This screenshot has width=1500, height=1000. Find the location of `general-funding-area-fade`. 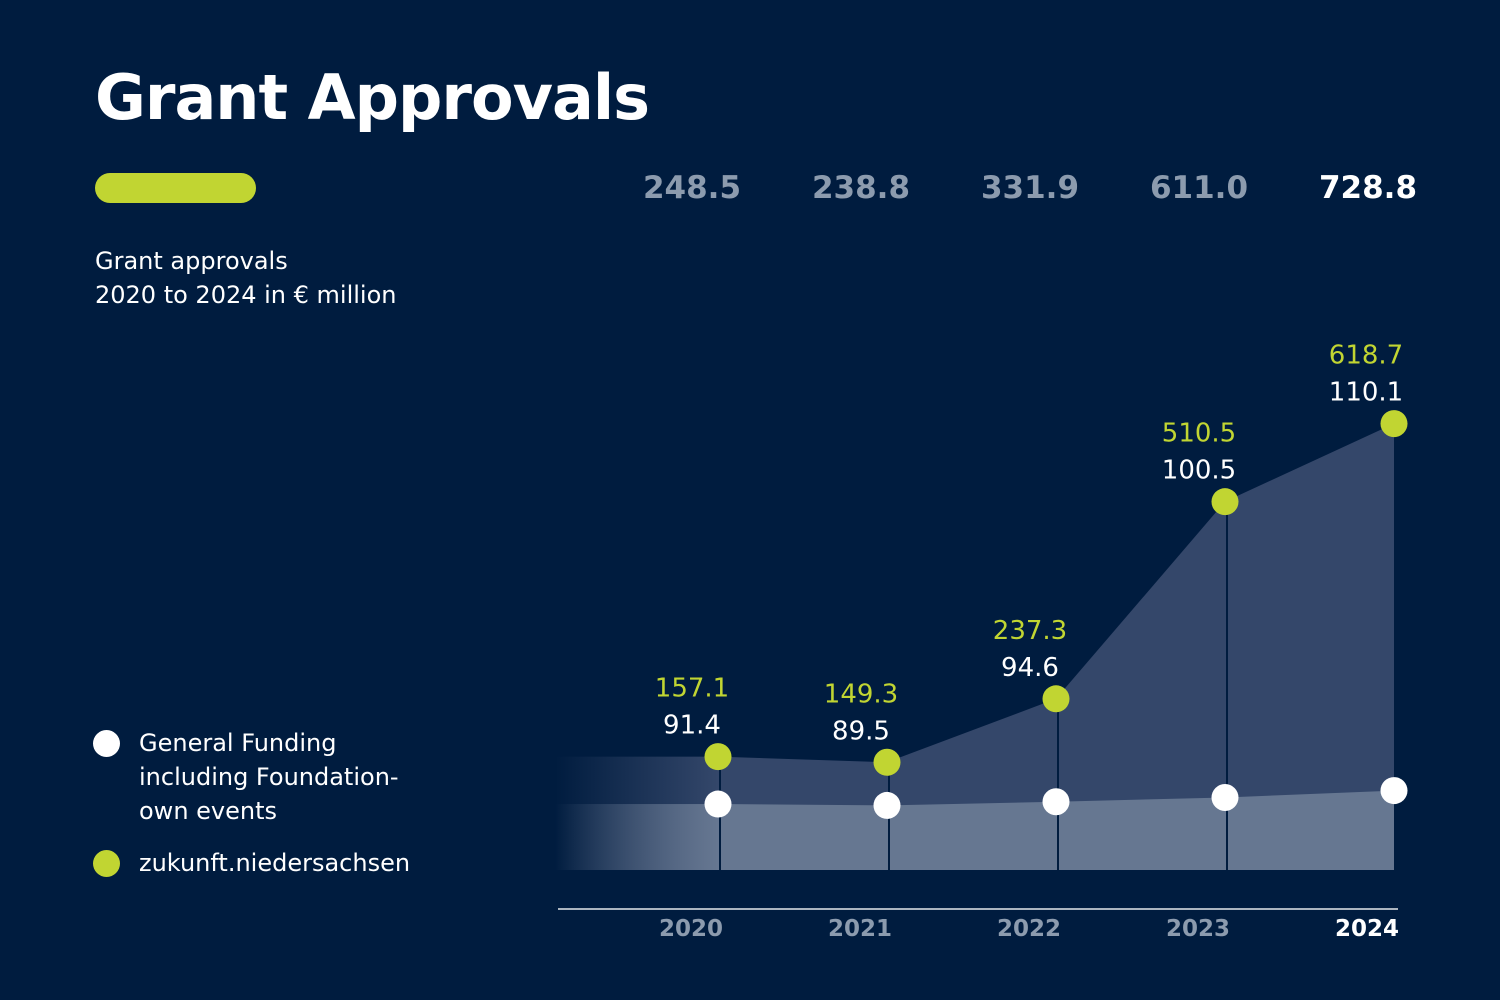

general-funding-area-fade is located at coordinates (636, 837).